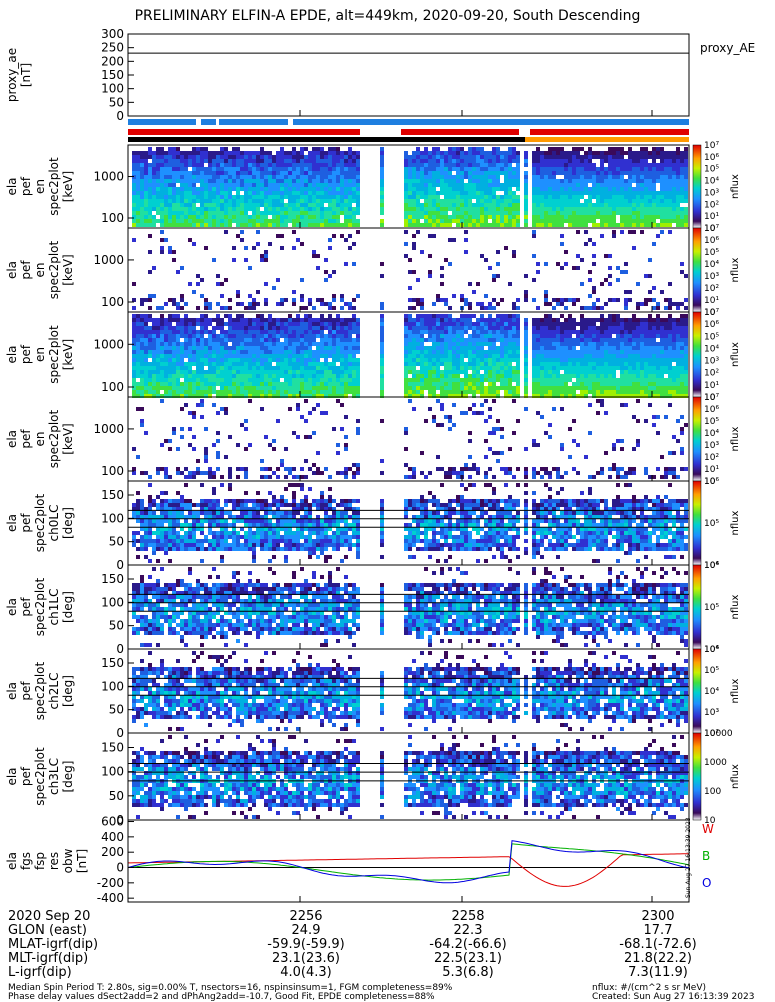  What do you see at coordinates (120, 733) in the screenshot?
I see `y-tick-label: 0` at bounding box center [120, 733].